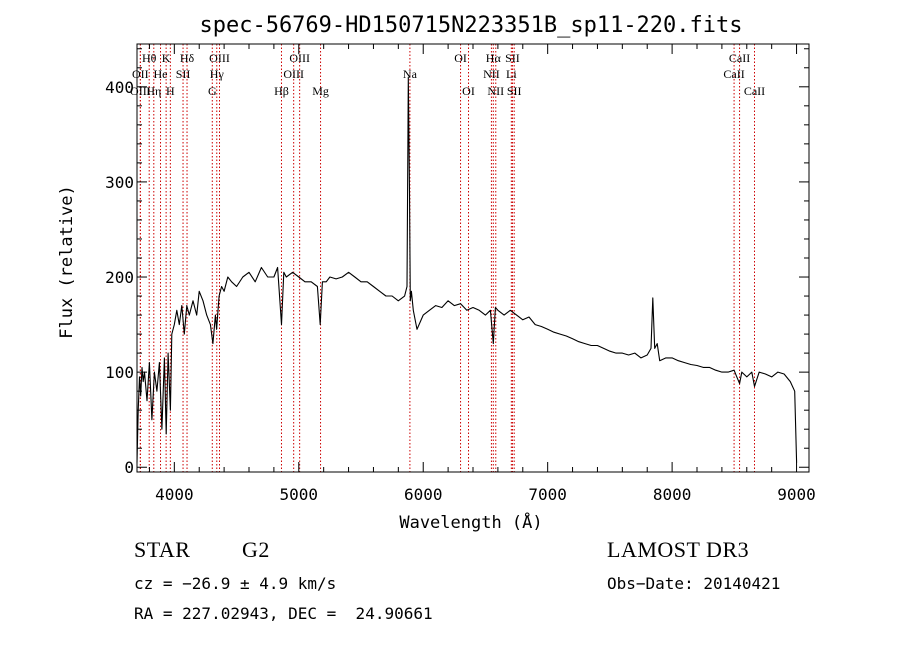 This screenshot has height=649, width=900. What do you see at coordinates (140, 91) in the screenshot?
I see `marker-label-2: OIII` at bounding box center [140, 91].